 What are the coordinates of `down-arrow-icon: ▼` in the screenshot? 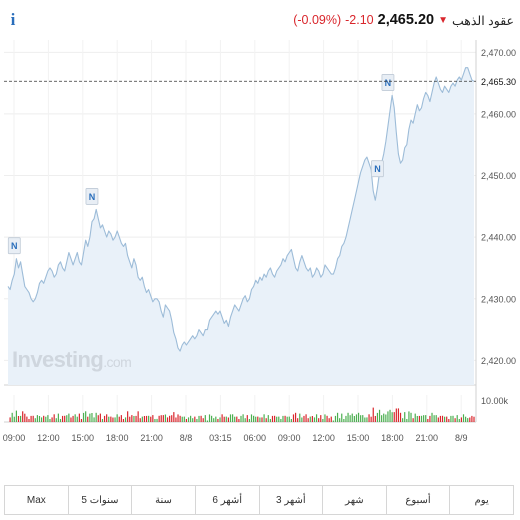 It's located at (443, 20).